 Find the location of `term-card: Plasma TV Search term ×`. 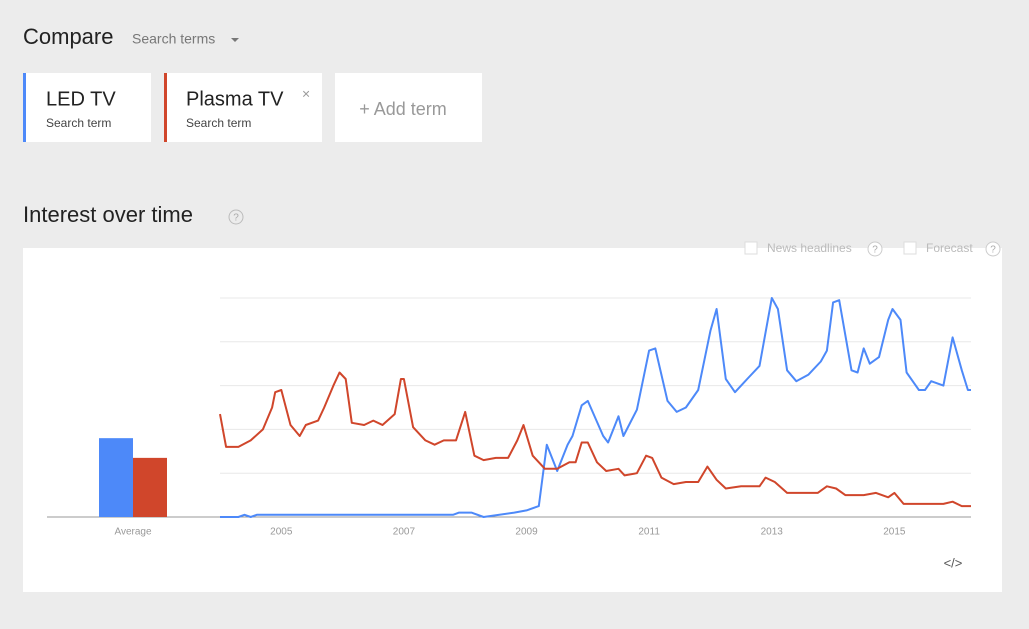

term-card: Plasma TV Search term × is located at coordinates (243, 107).